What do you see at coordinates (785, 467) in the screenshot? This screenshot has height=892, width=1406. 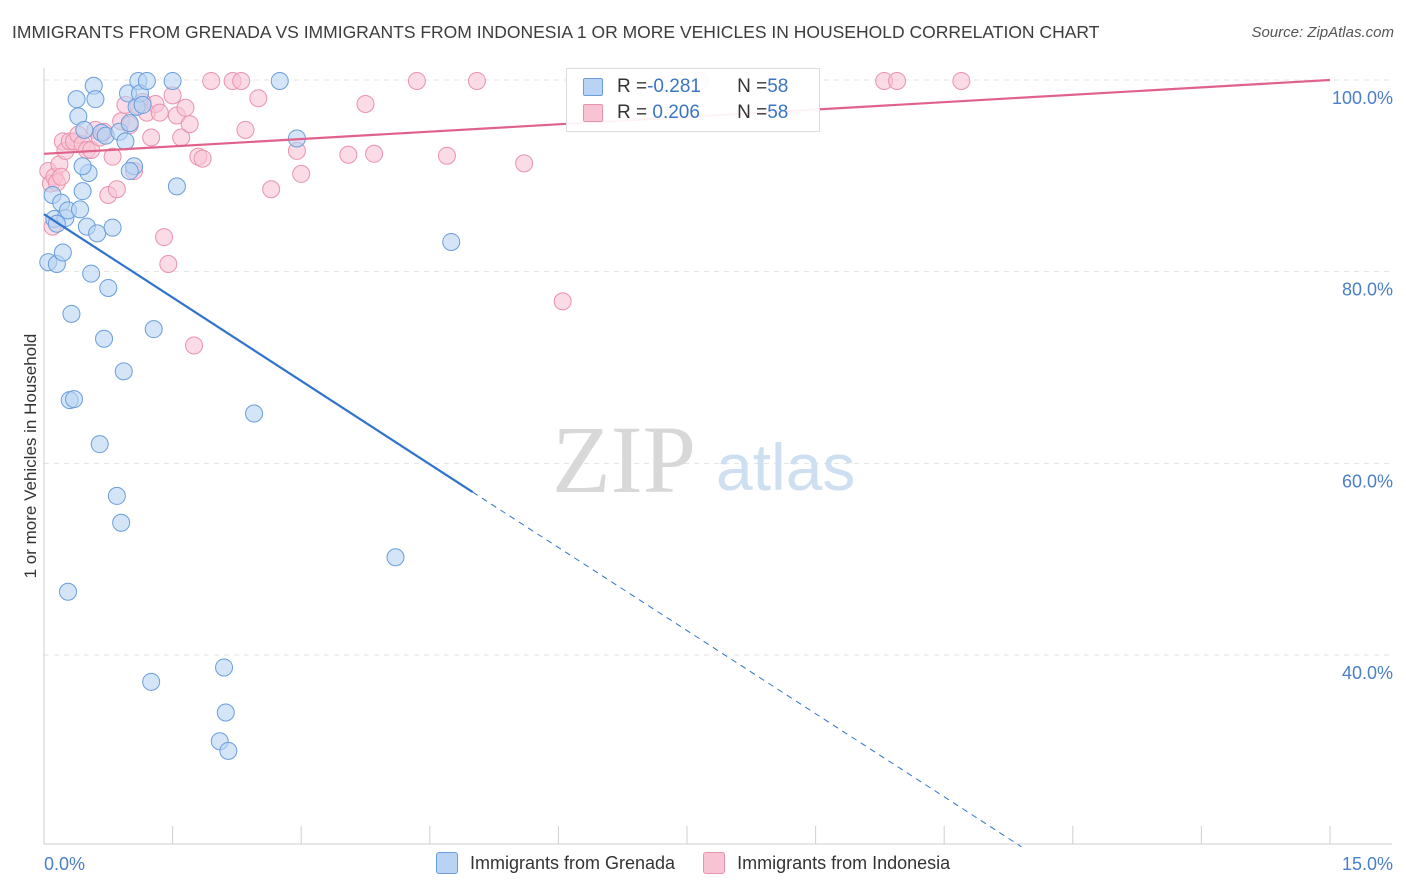 I see `watermark-atlas: atlas` at bounding box center [785, 467].